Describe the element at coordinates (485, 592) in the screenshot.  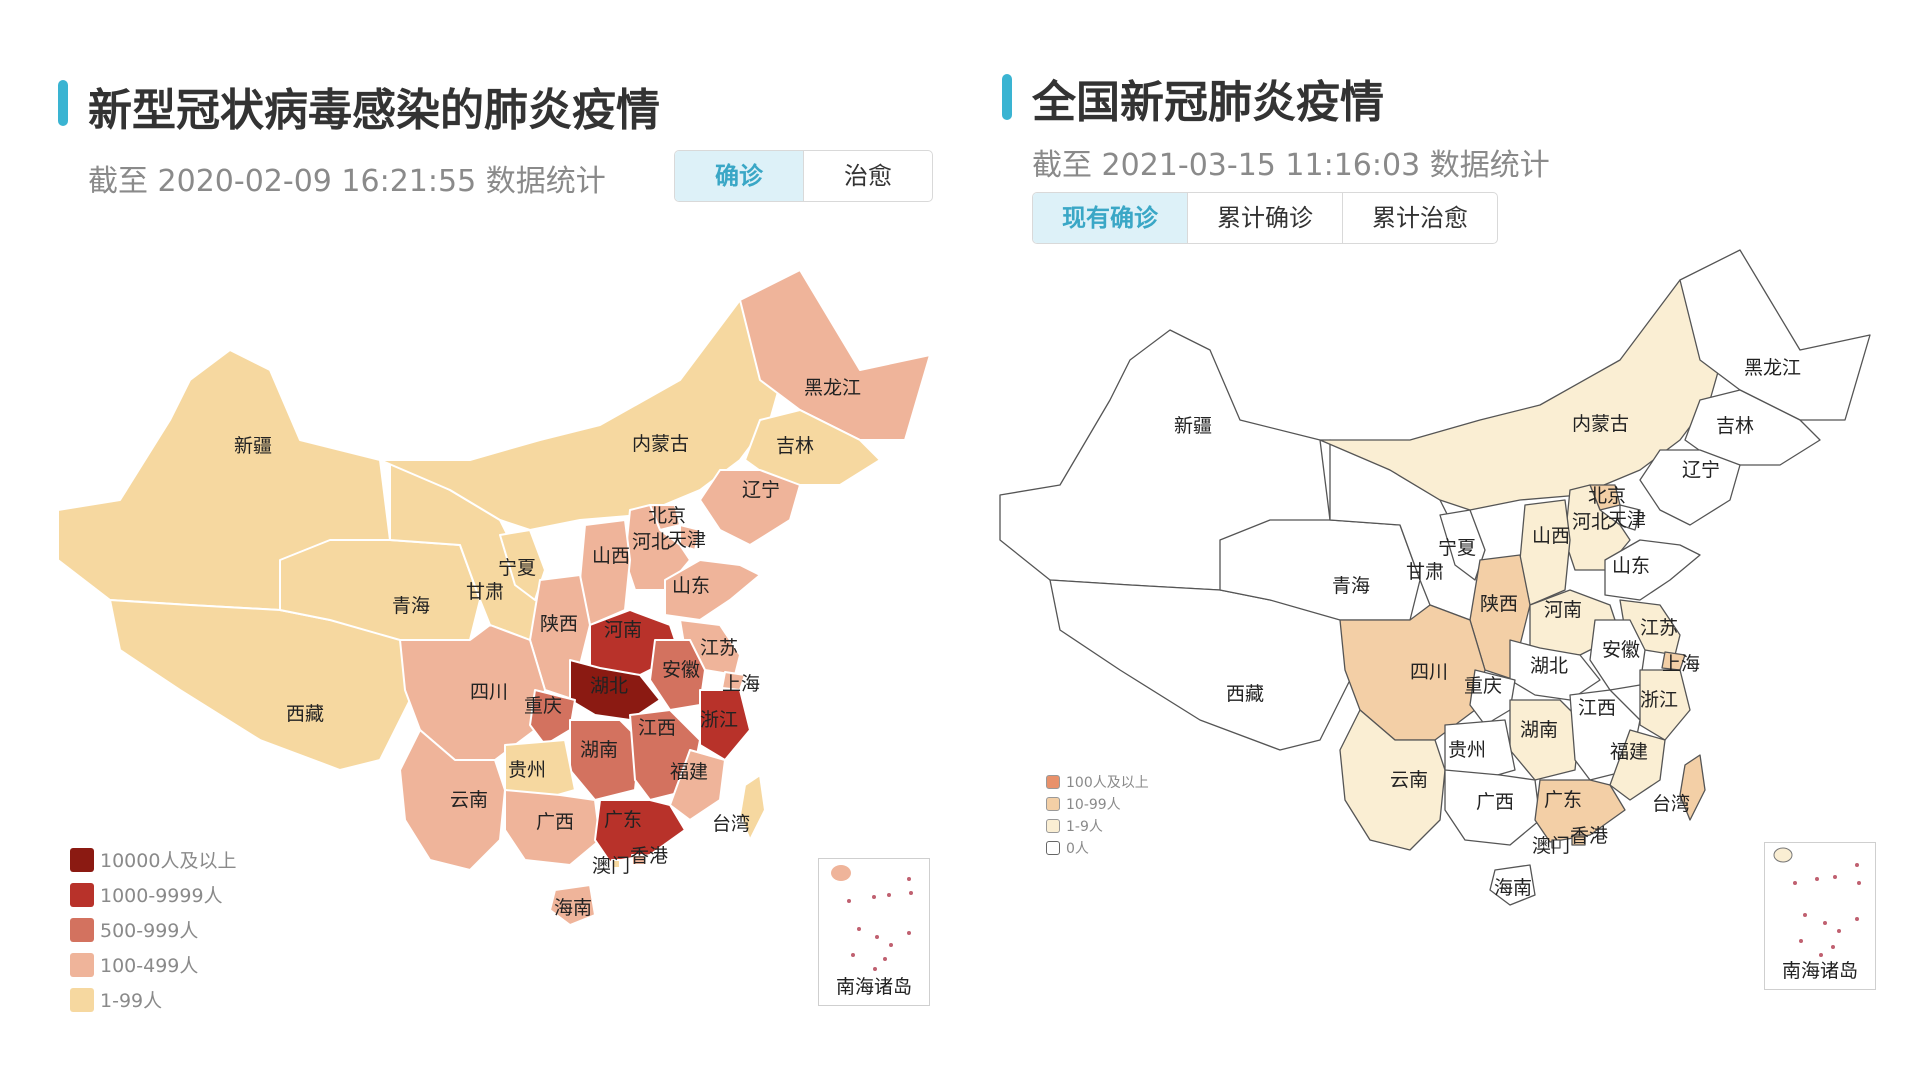
I see `prov-label: 甘肃` at that location.